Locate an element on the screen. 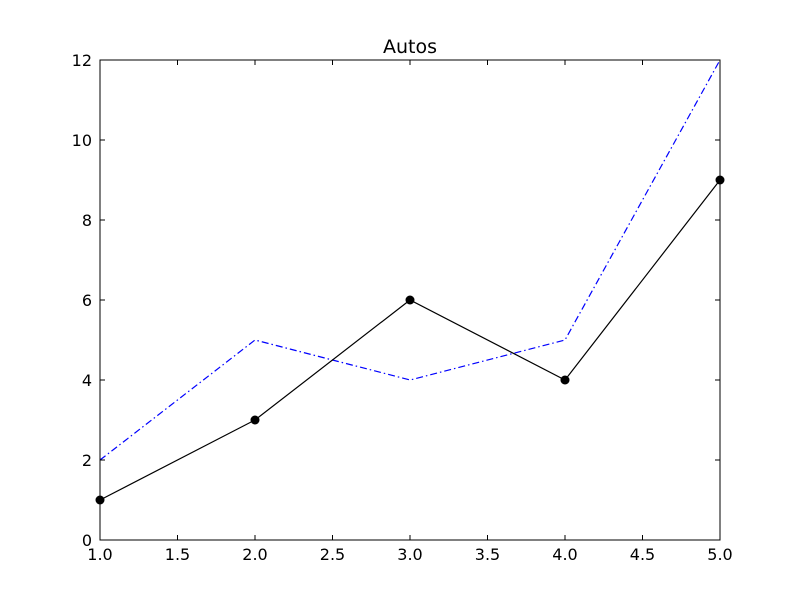 This screenshot has width=800, height=600. y-tick-label: 4 is located at coordinates (87, 380).